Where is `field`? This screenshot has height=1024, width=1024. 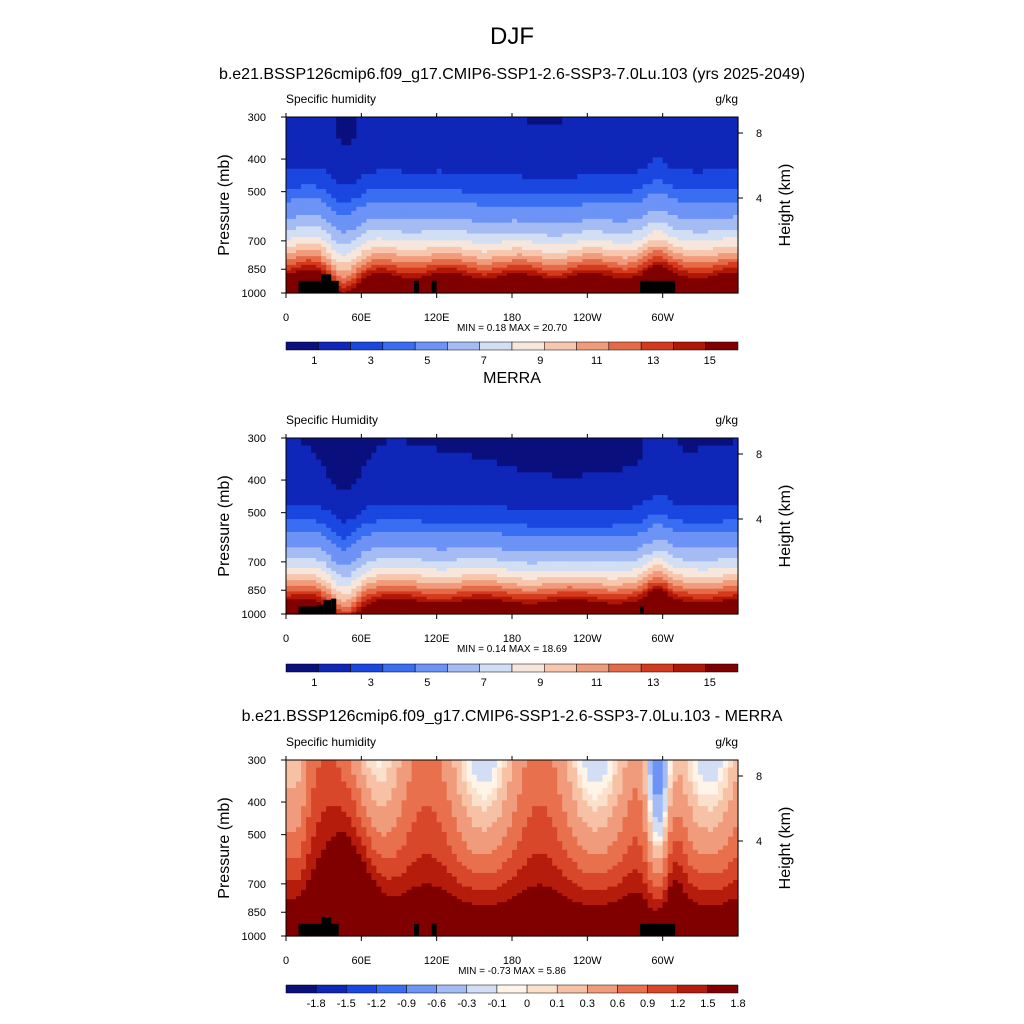 field is located at coordinates (512, 205).